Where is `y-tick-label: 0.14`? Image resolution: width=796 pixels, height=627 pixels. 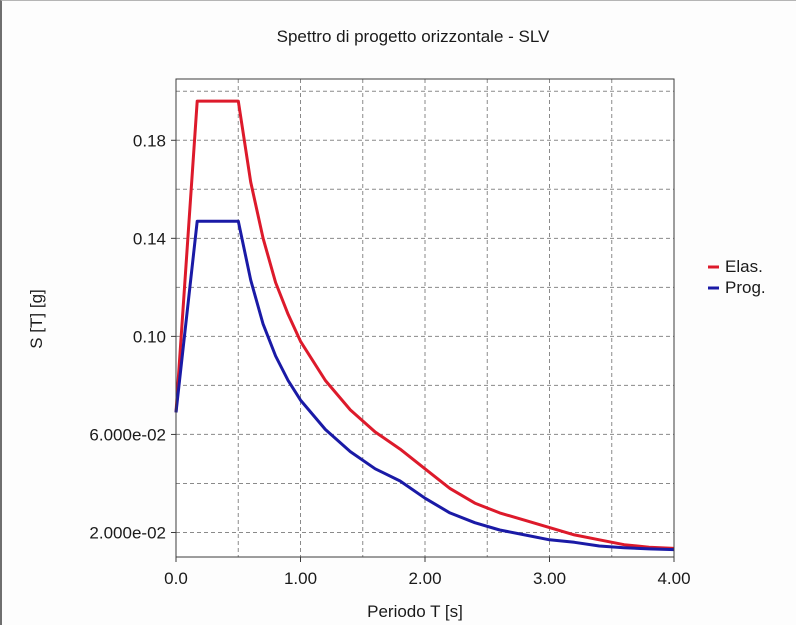
y-tick-label: 0.14 is located at coordinates (149, 238).